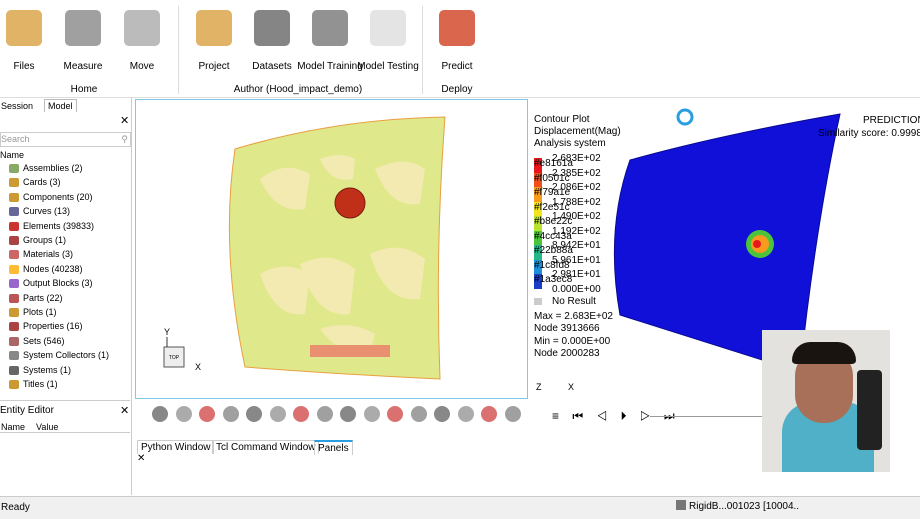 This screenshot has height=519, width=920. I want to click on tree-item: Groups (1), so click(45, 240).